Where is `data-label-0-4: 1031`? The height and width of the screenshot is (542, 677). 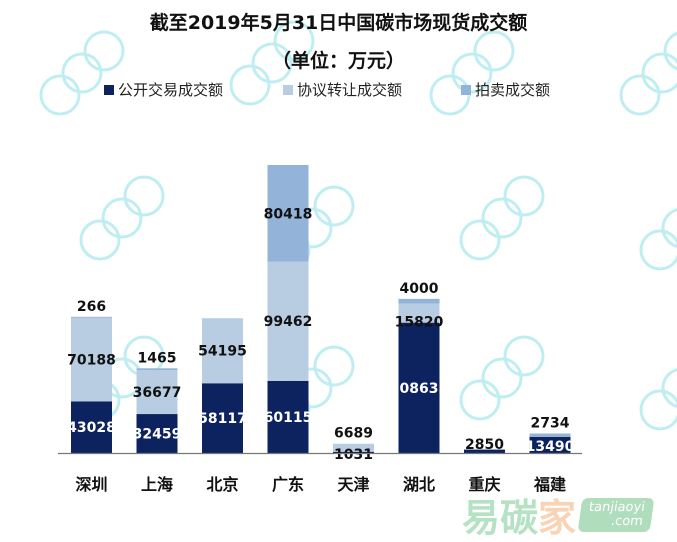
data-label-0-4: 1031 is located at coordinates (353, 455).